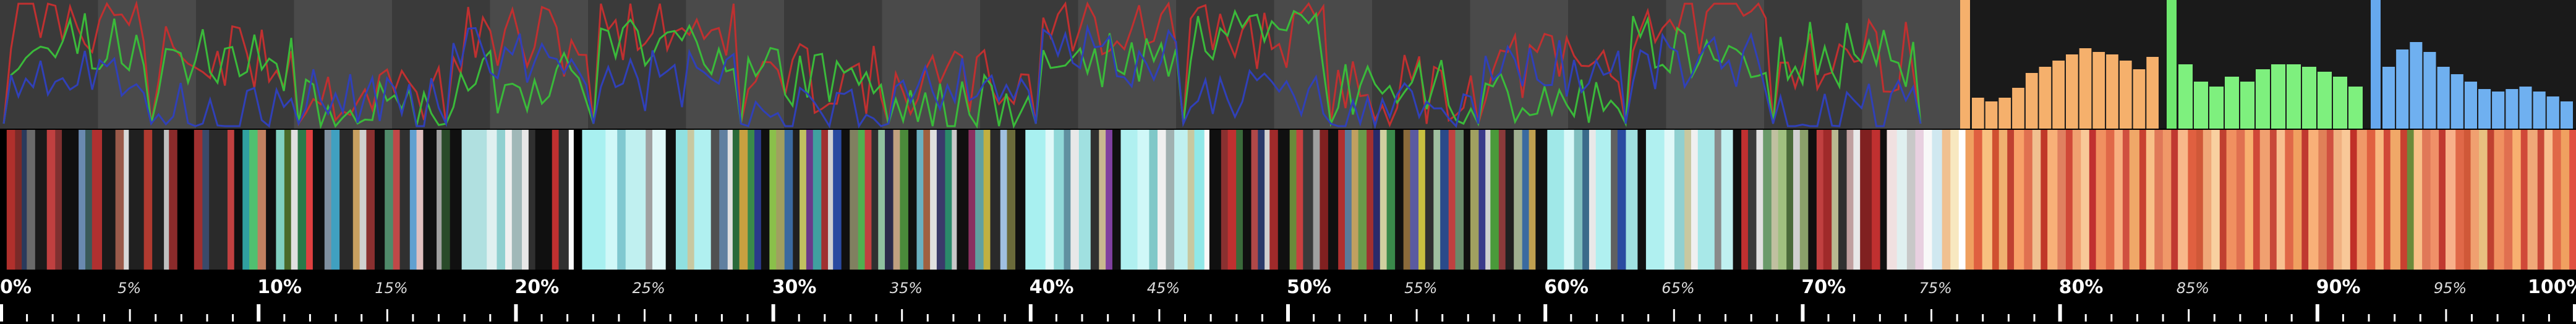  I want to click on ruler-minor-label: 65%, so click(1678, 288).